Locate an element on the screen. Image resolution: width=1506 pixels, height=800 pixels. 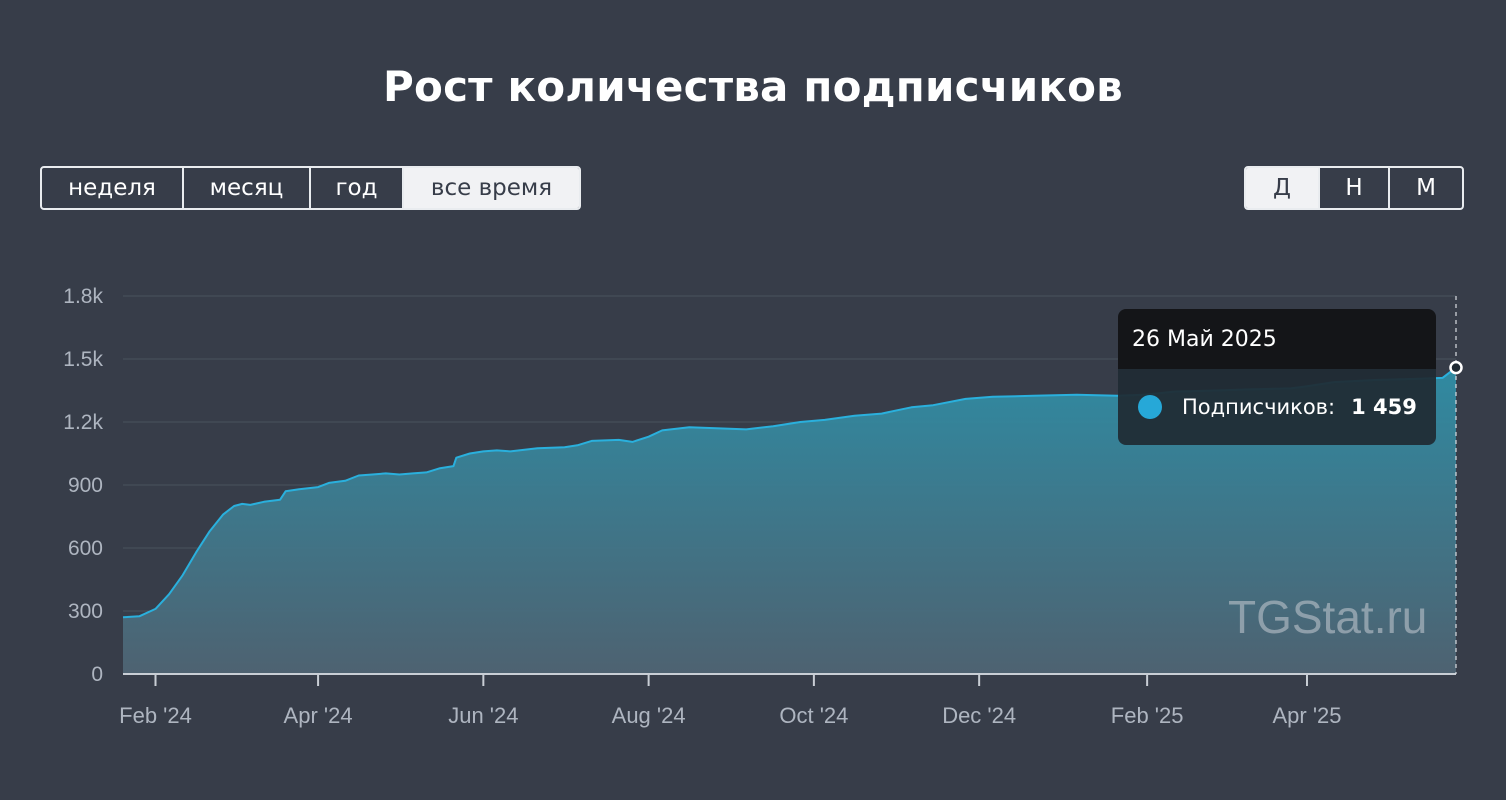
tooltip-series-label: Подписчиков: is located at coordinates (1259, 407).